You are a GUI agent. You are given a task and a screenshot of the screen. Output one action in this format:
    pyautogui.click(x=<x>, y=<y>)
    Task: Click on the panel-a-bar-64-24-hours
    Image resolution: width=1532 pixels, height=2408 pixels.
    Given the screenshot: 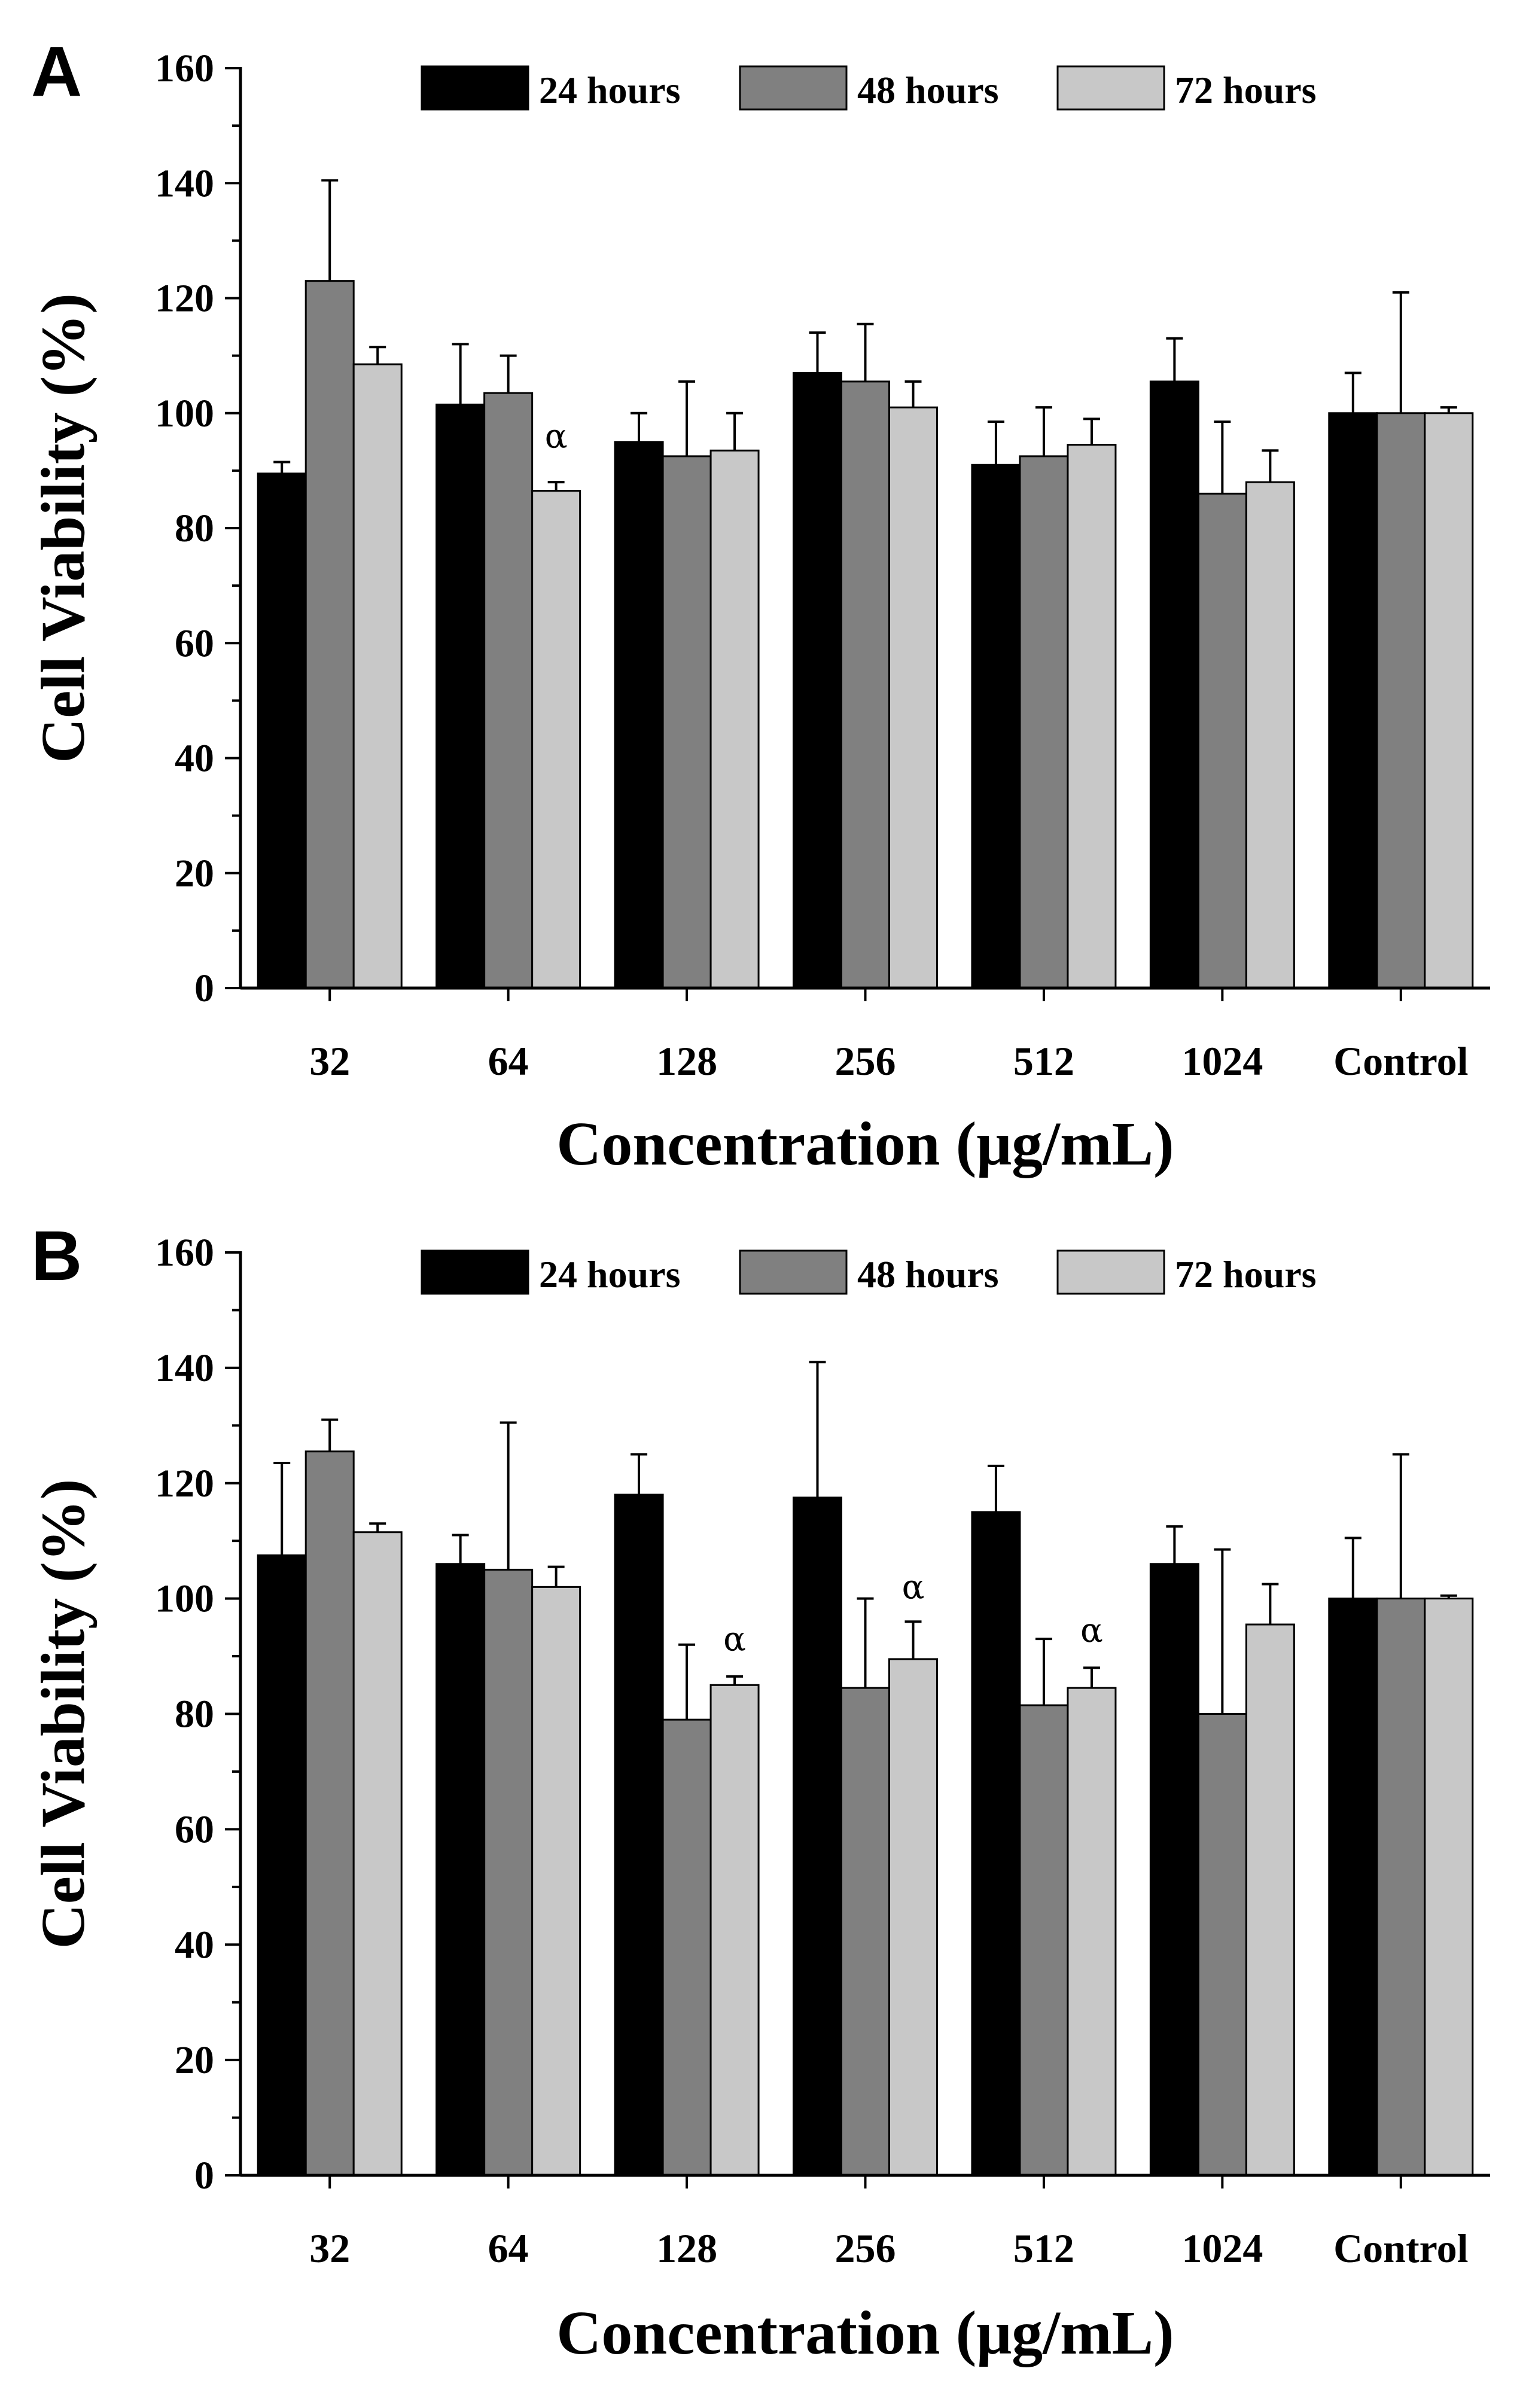 What is the action you would take?
    pyautogui.click(x=460, y=696)
    